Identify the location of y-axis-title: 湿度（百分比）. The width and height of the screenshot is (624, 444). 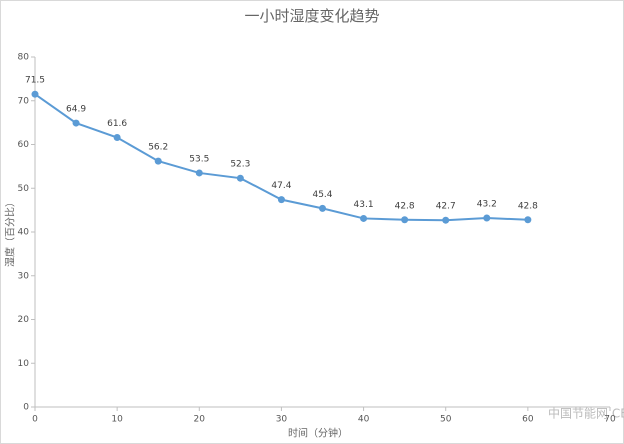
(10, 232).